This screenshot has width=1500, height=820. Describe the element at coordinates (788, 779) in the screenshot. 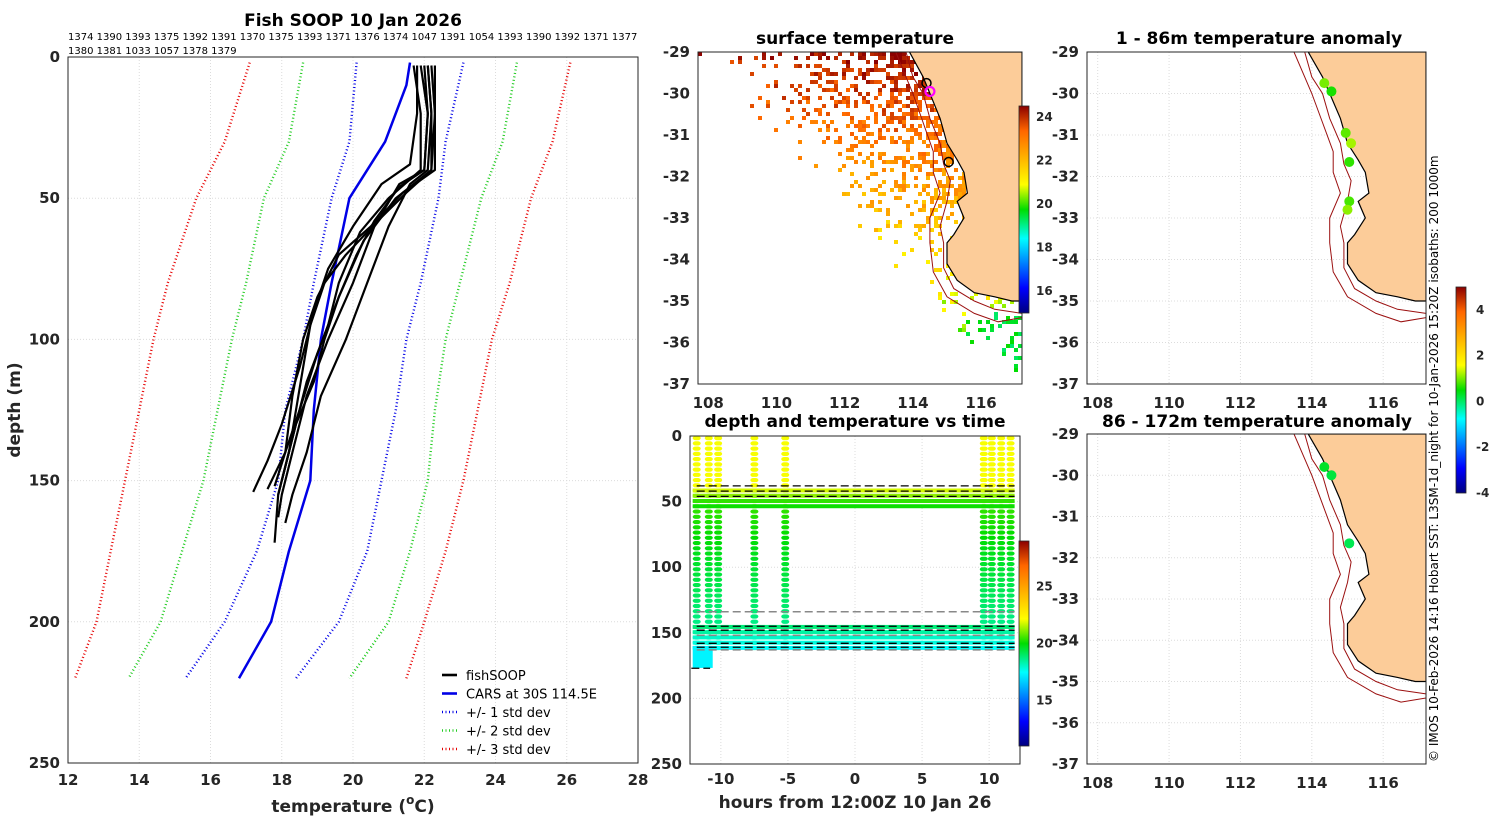

I see `x-tick-label: -5` at that location.